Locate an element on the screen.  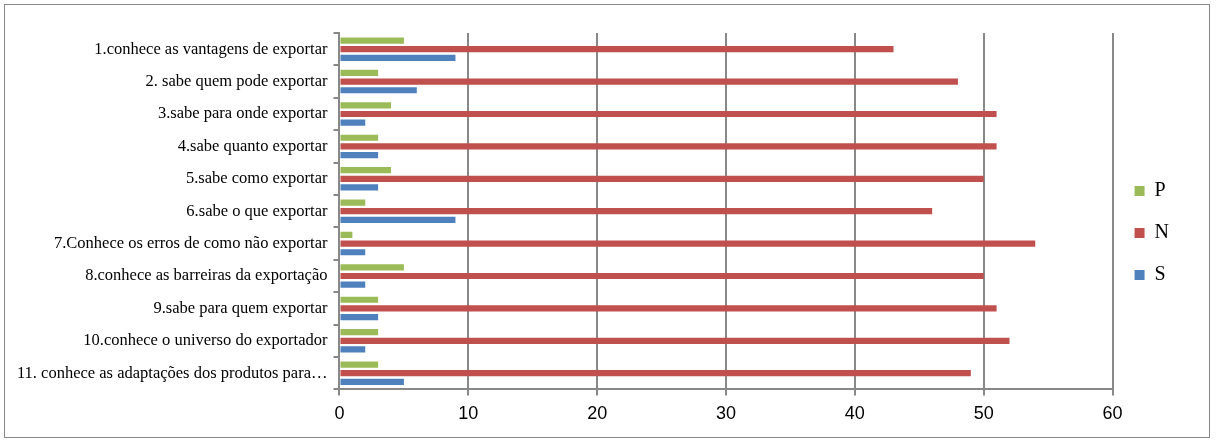
legend-label: N is located at coordinates (1162, 231).